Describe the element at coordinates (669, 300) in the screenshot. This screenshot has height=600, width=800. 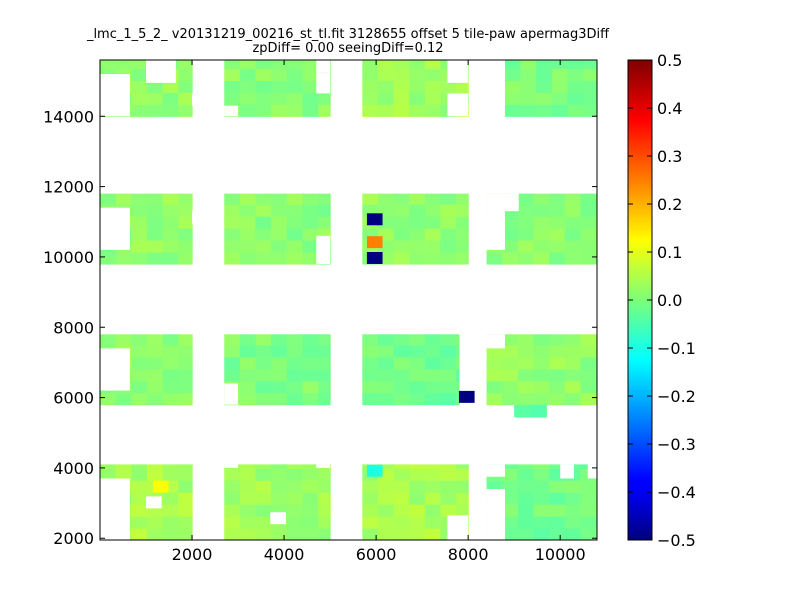
I see `colorbar-tick-label: 0.0` at that location.